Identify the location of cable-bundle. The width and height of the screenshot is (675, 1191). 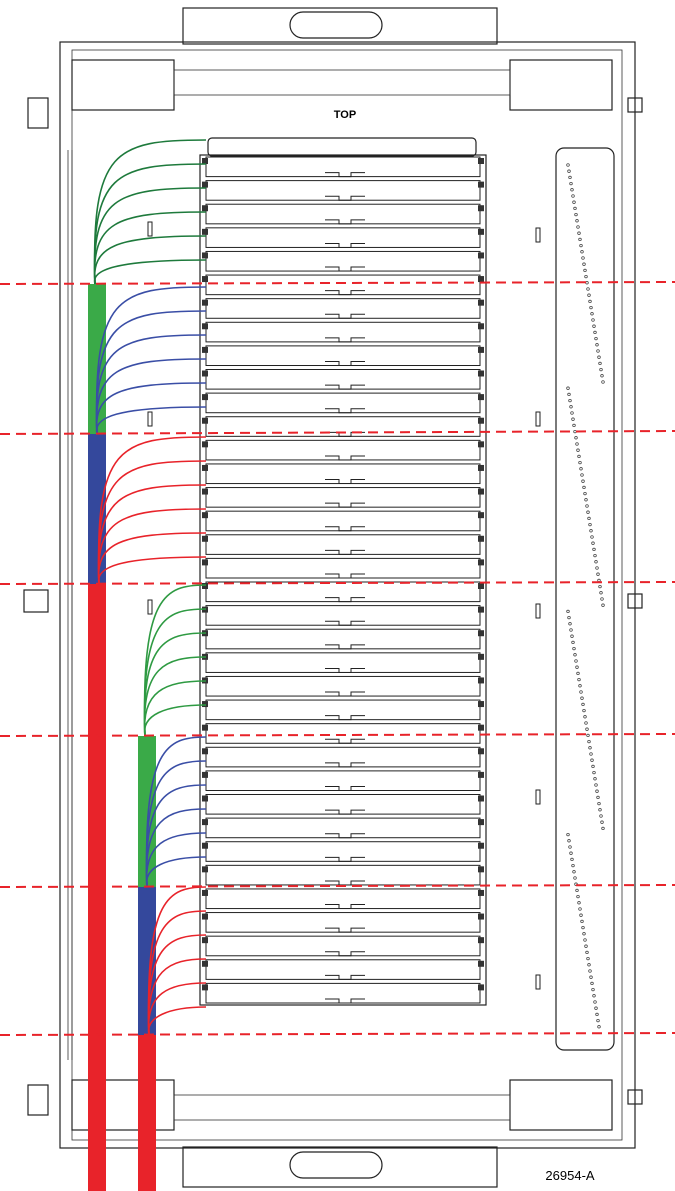
(97, 359).